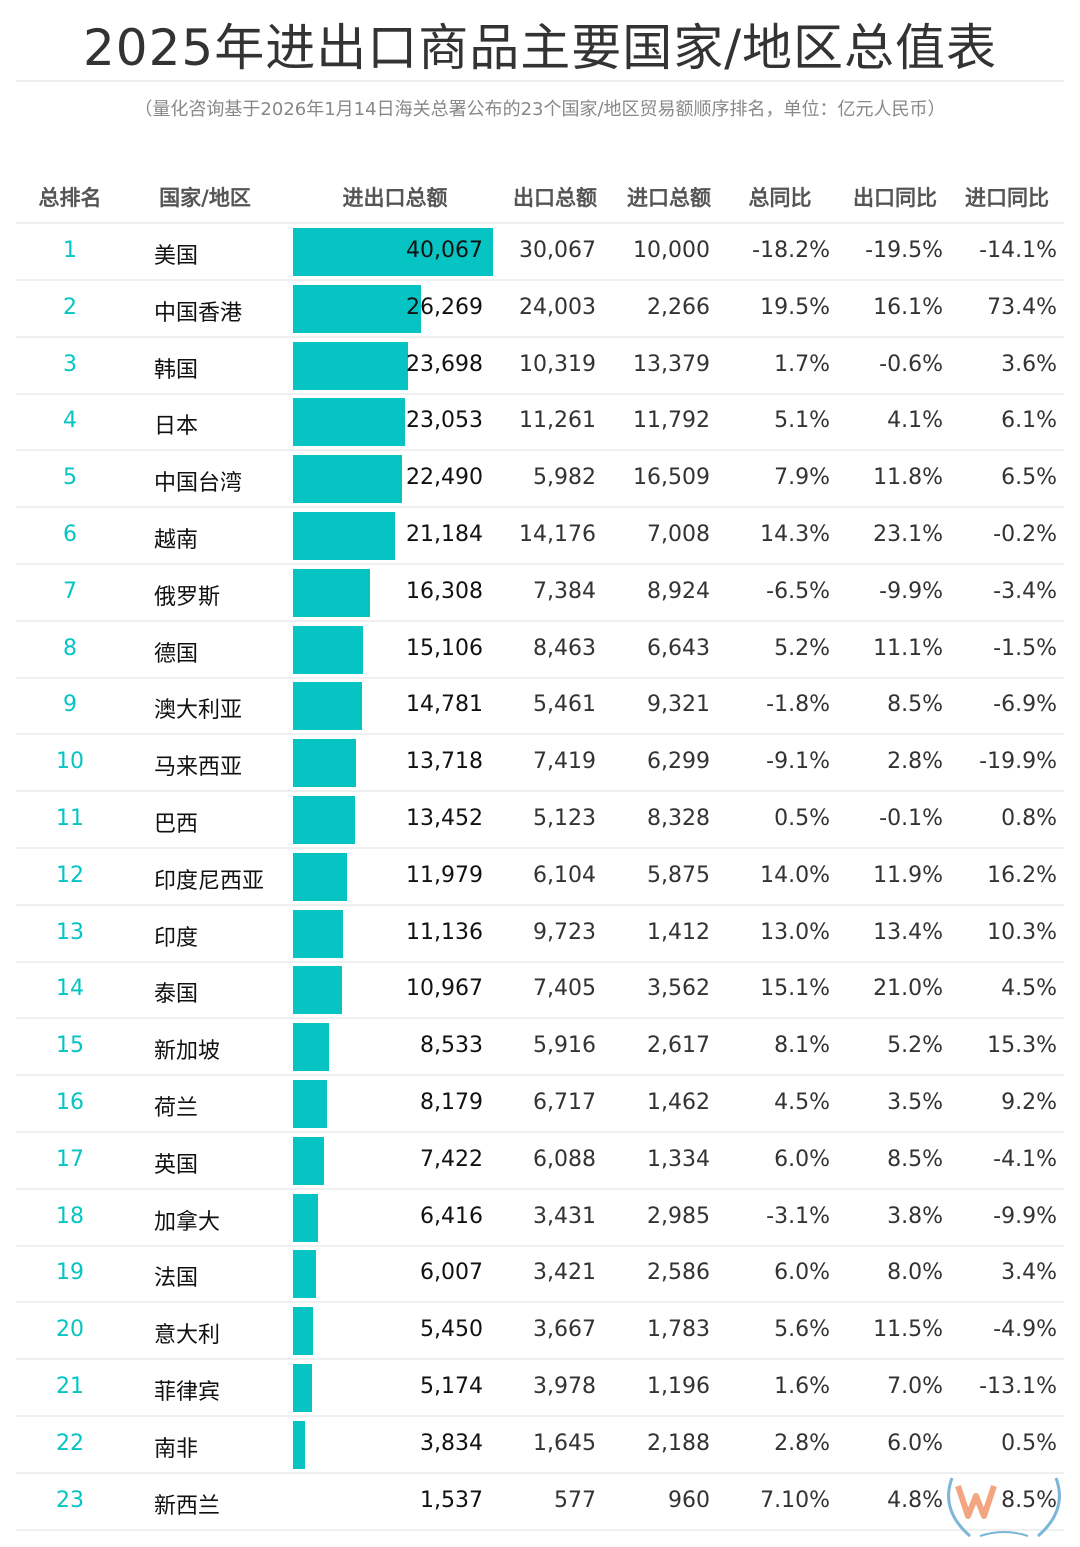  I want to click on cell-total: 1,537, so click(451, 1500).